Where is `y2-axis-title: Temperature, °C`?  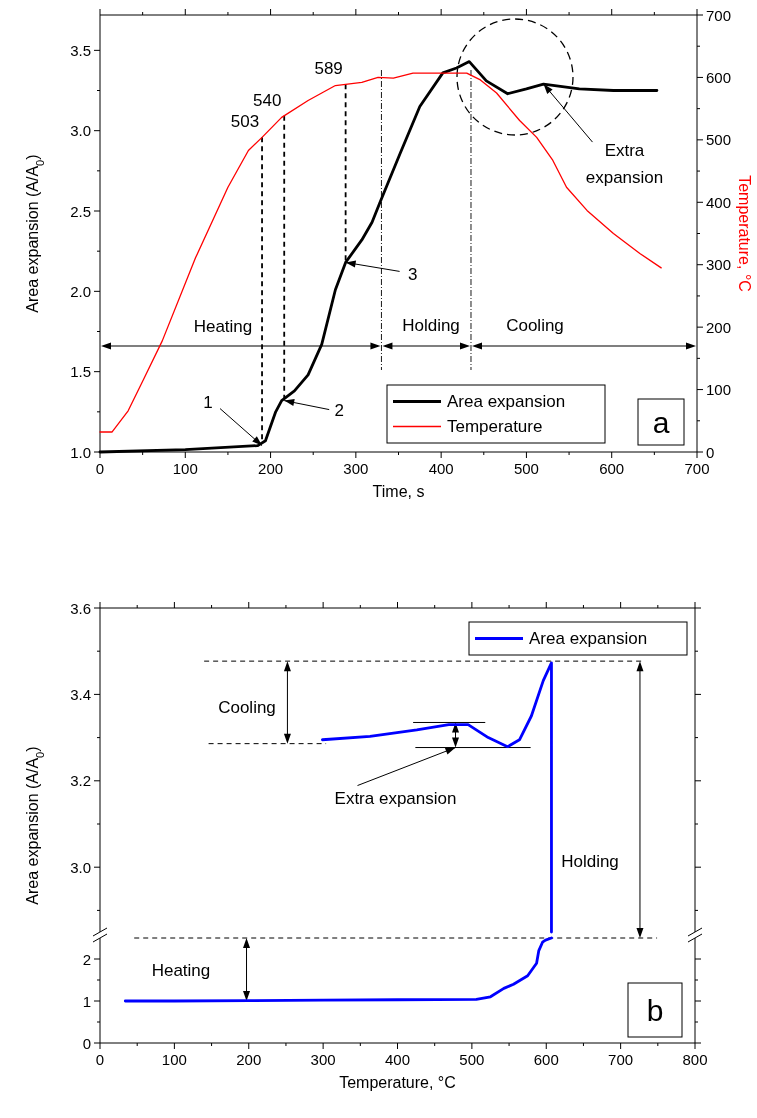 y2-axis-title: Temperature, °C is located at coordinates (744, 233).